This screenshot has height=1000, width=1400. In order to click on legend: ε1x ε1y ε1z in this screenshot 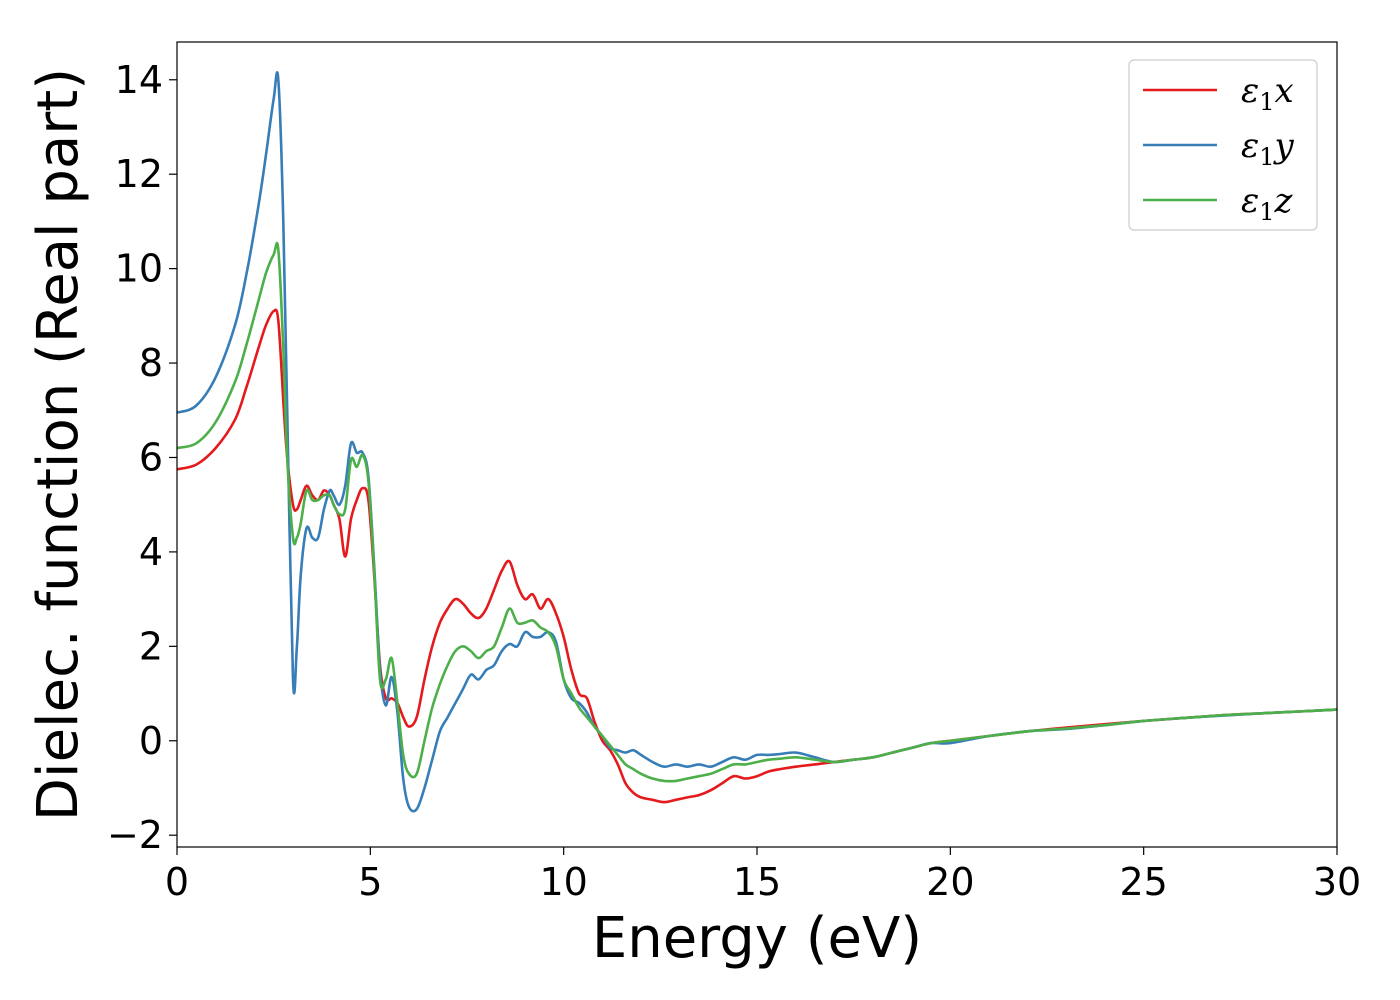, I will do `click(1223, 145)`.